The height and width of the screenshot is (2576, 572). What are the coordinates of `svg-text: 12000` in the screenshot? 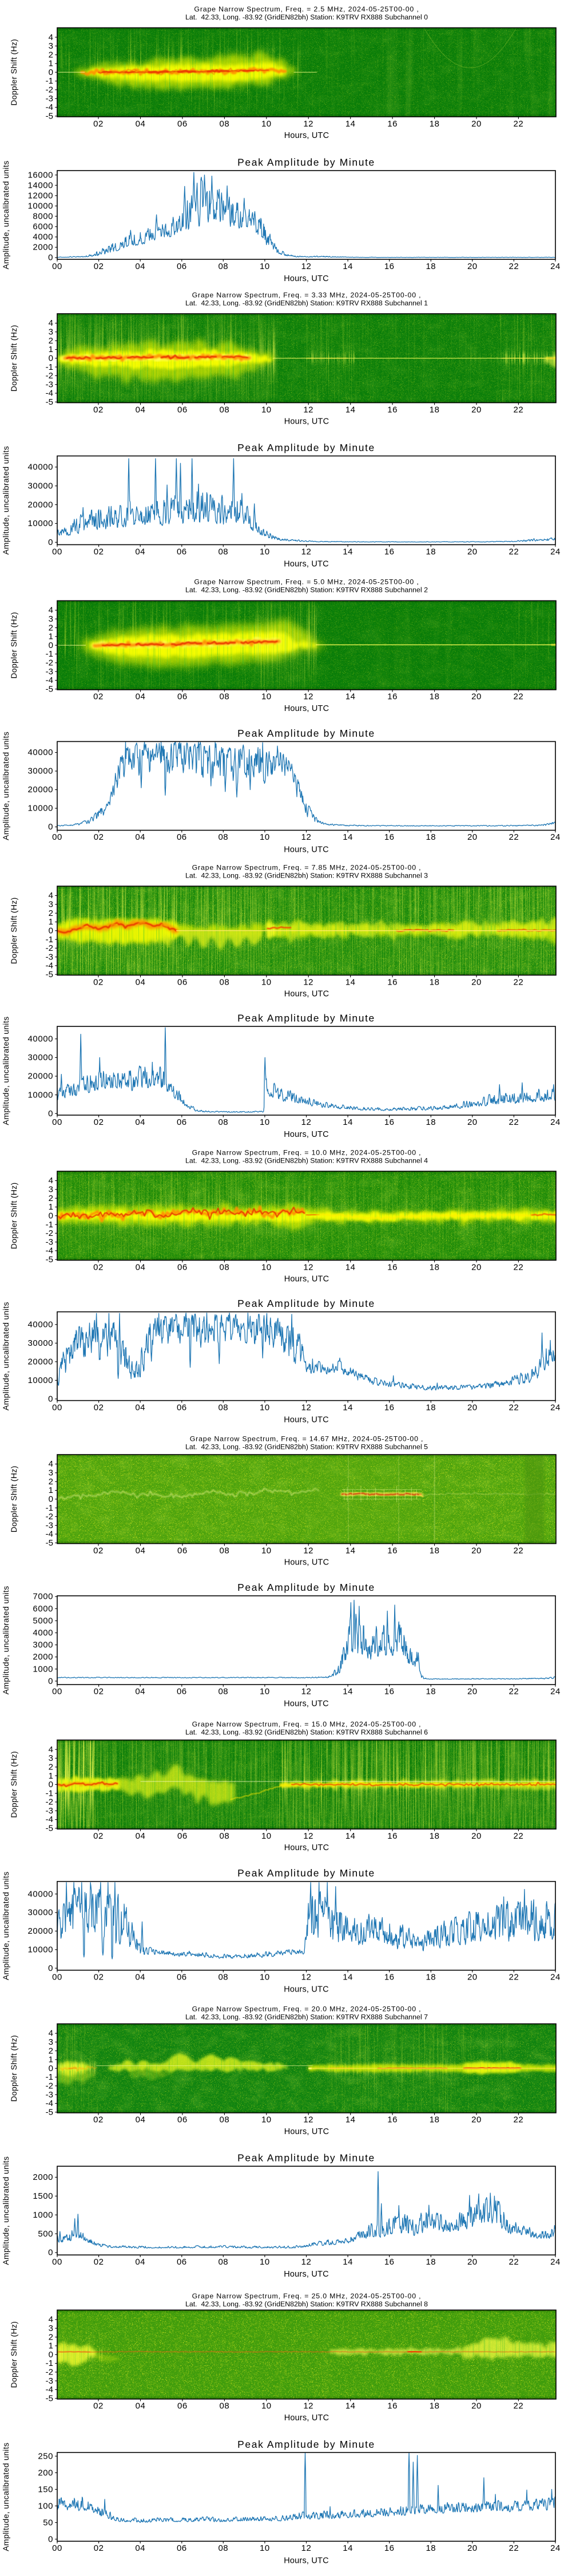 It's located at (40, 196).